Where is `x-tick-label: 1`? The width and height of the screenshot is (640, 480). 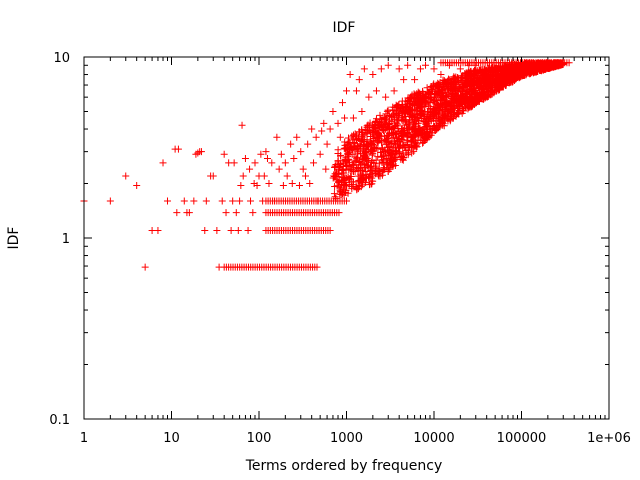
x-tick-label: 1 is located at coordinates (84, 438).